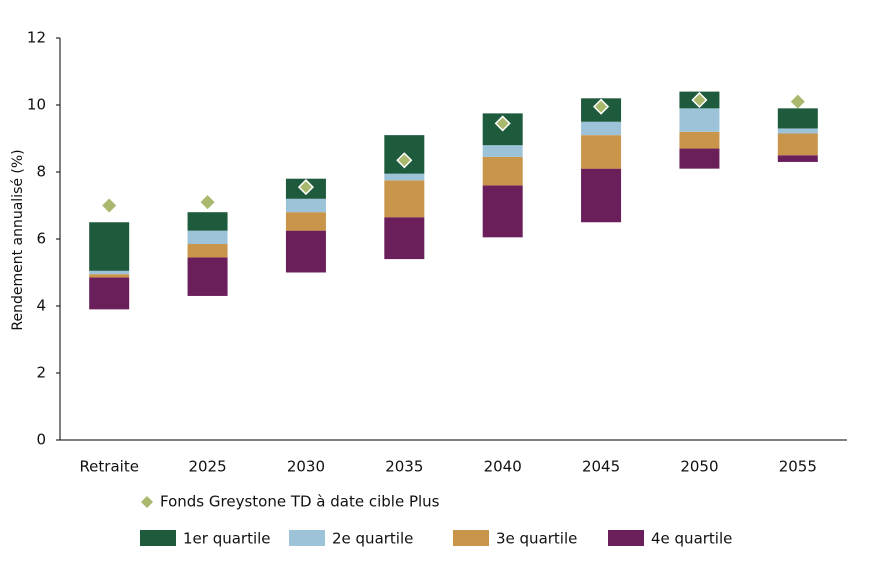 The height and width of the screenshot is (577, 879). What do you see at coordinates (36, 38) in the screenshot?
I see `y-tick-label: 12` at bounding box center [36, 38].